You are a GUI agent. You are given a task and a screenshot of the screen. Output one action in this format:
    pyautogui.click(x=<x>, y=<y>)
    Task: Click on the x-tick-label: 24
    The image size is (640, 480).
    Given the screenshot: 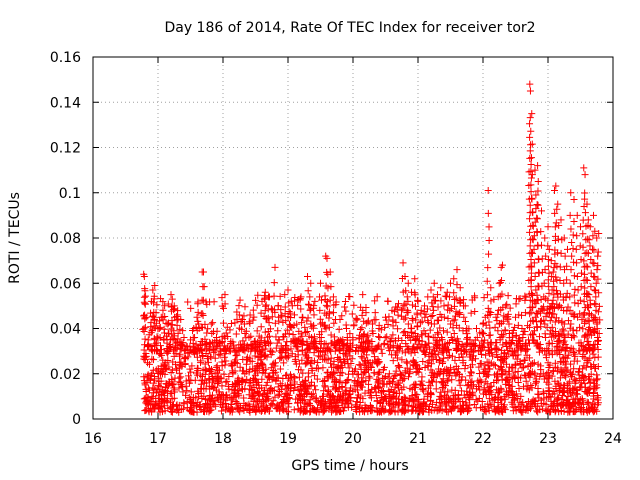 What is the action you would take?
    pyautogui.click(x=613, y=439)
    